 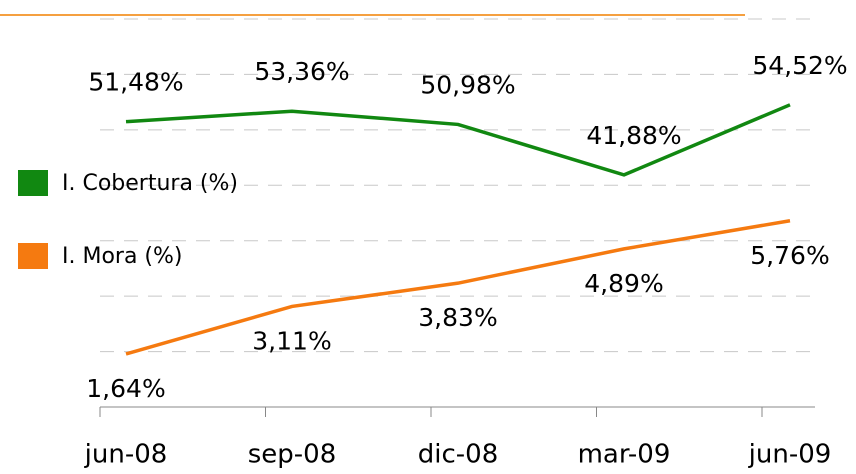 I want to click on series-line, so click(x=458, y=140).